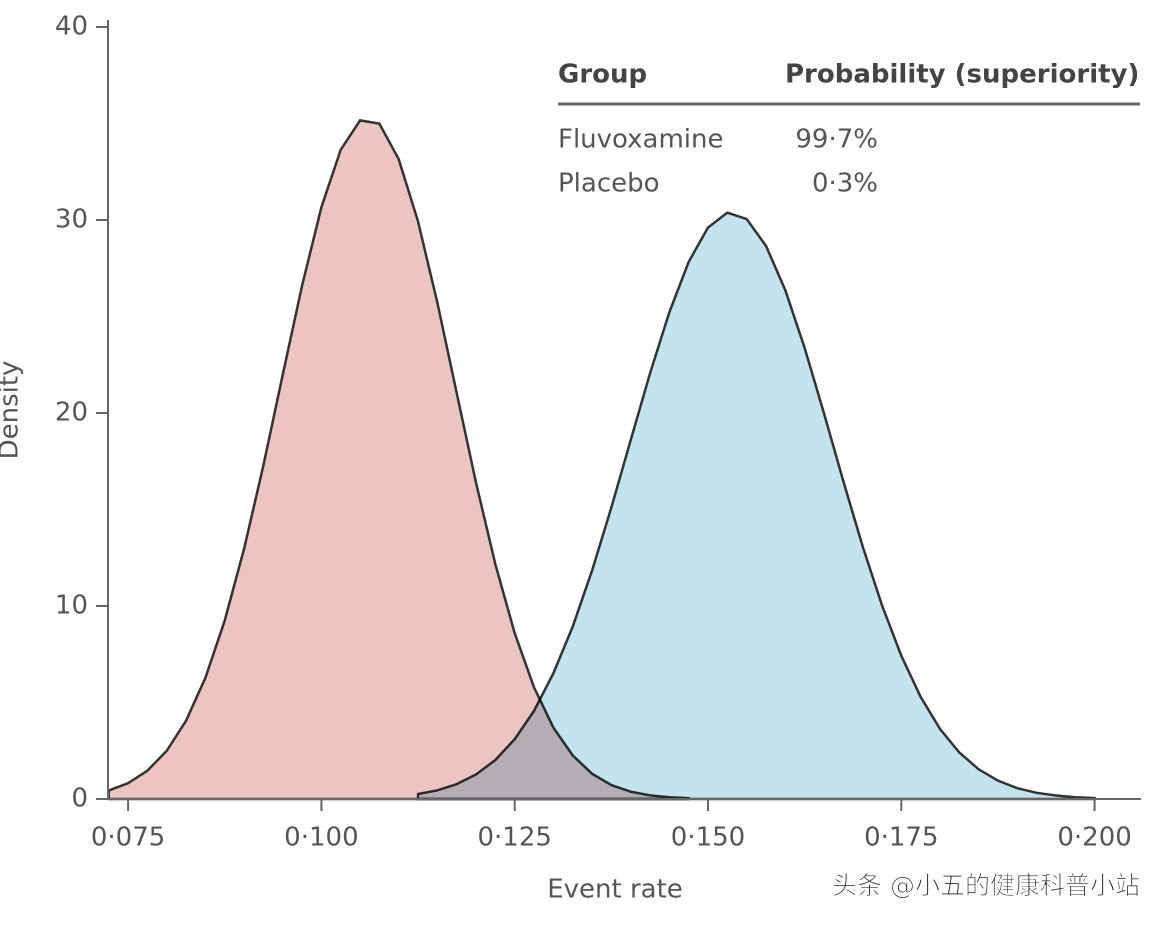 The width and height of the screenshot is (1170, 928). What do you see at coordinates (641, 140) in the screenshot?
I see `table-group: Fluvoxamine` at bounding box center [641, 140].